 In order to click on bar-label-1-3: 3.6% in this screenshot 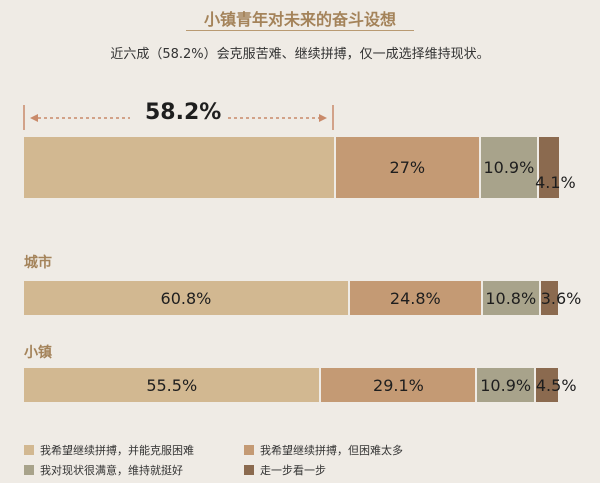, I will do `click(561, 298)`.